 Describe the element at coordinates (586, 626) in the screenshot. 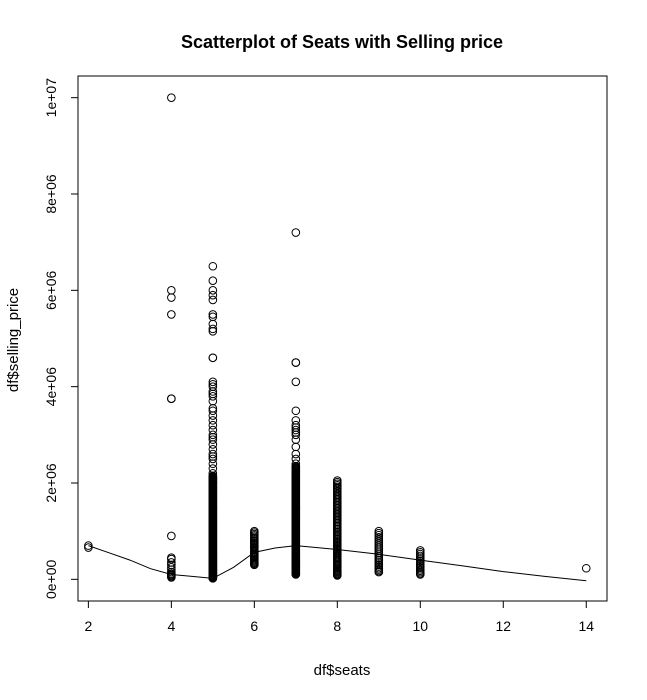

I see `x-tick-label: 14` at that location.